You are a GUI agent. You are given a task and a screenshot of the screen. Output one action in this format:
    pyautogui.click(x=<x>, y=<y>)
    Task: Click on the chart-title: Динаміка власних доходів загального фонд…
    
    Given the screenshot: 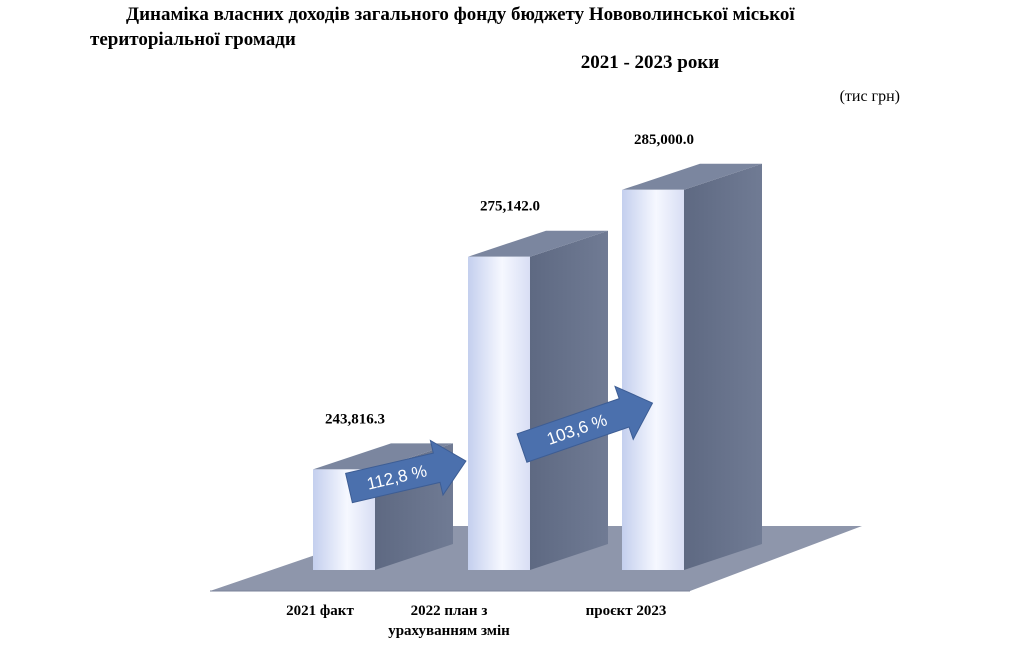 What is the action you would take?
    pyautogui.click(x=500, y=27)
    